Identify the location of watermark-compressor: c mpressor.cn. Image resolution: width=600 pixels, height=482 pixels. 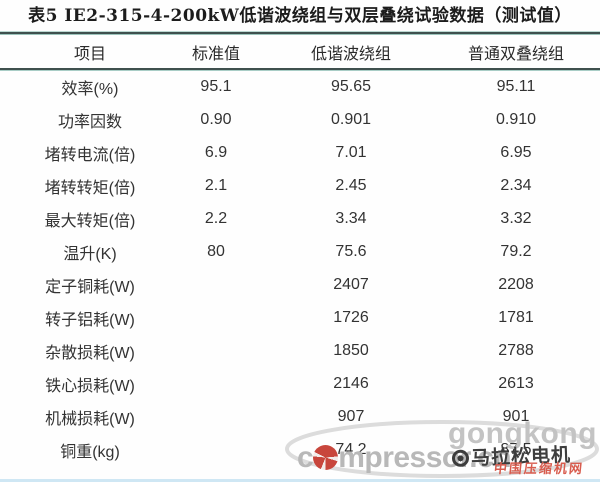
(404, 457).